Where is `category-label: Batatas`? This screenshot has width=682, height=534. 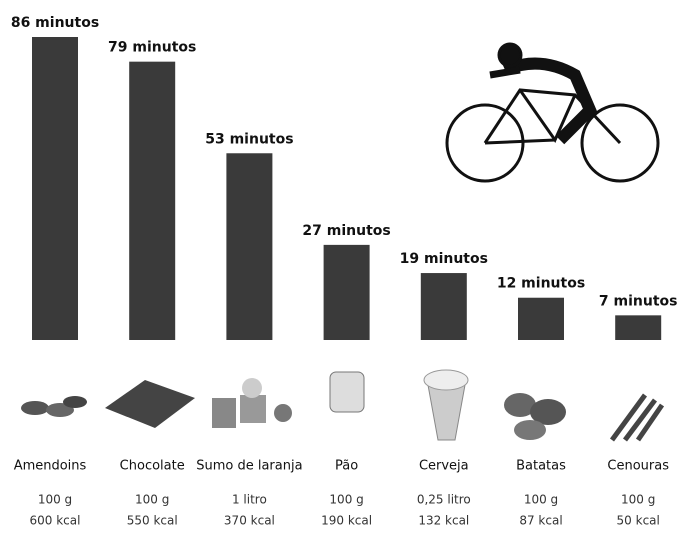
category-label: Batatas is located at coordinates (541, 466).